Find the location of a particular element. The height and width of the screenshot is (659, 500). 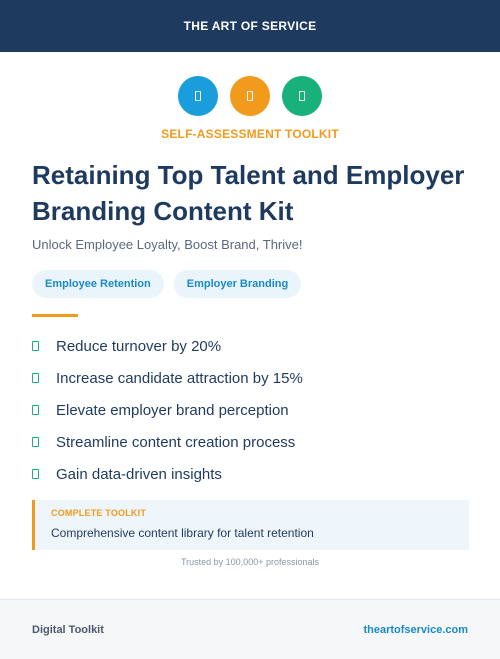

benefit-text: Elevate employer brand perception is located at coordinates (172, 410).